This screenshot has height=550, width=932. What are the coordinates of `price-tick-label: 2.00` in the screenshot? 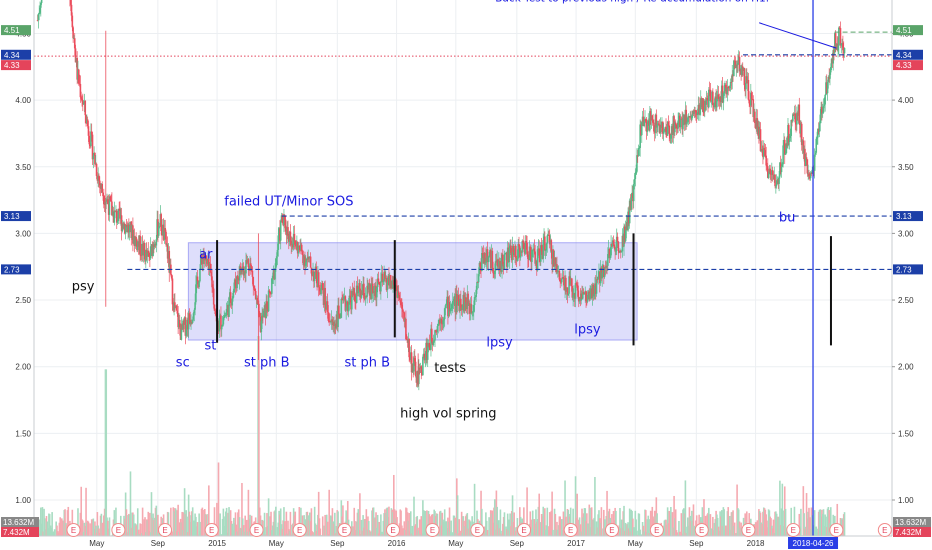 It's located at (23, 367).